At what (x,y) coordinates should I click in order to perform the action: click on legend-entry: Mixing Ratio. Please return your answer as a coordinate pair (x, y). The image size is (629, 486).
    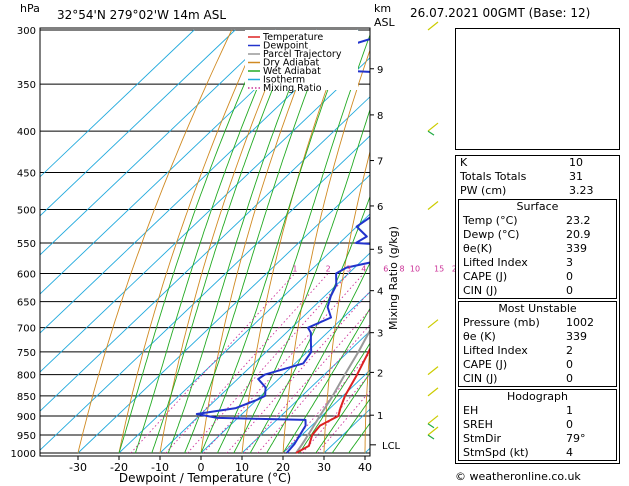
    Looking at the image, I should click on (292, 88).